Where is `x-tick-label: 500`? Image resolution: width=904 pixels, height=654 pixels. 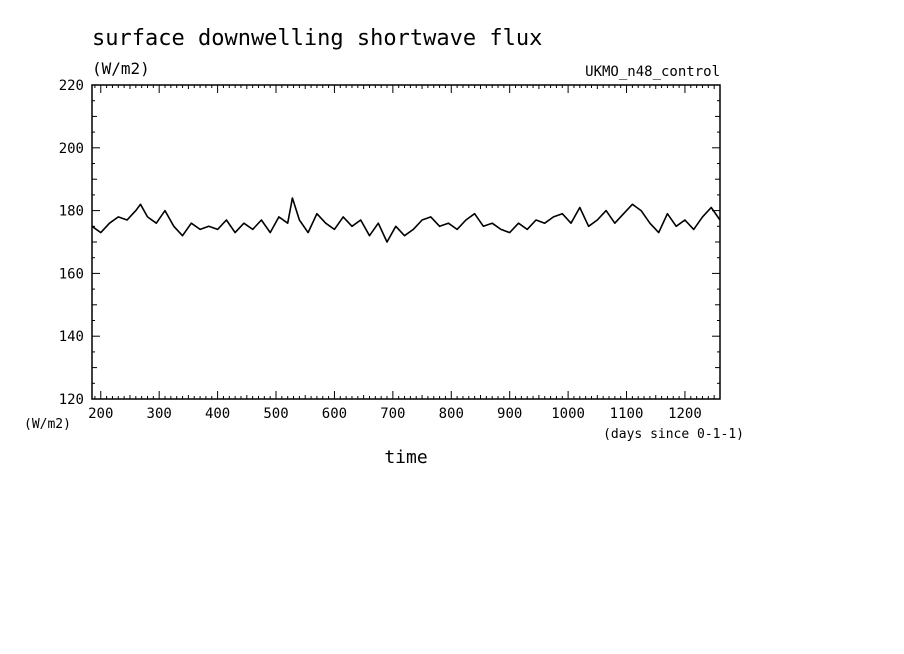
x-tick-label: 500 is located at coordinates (275, 414).